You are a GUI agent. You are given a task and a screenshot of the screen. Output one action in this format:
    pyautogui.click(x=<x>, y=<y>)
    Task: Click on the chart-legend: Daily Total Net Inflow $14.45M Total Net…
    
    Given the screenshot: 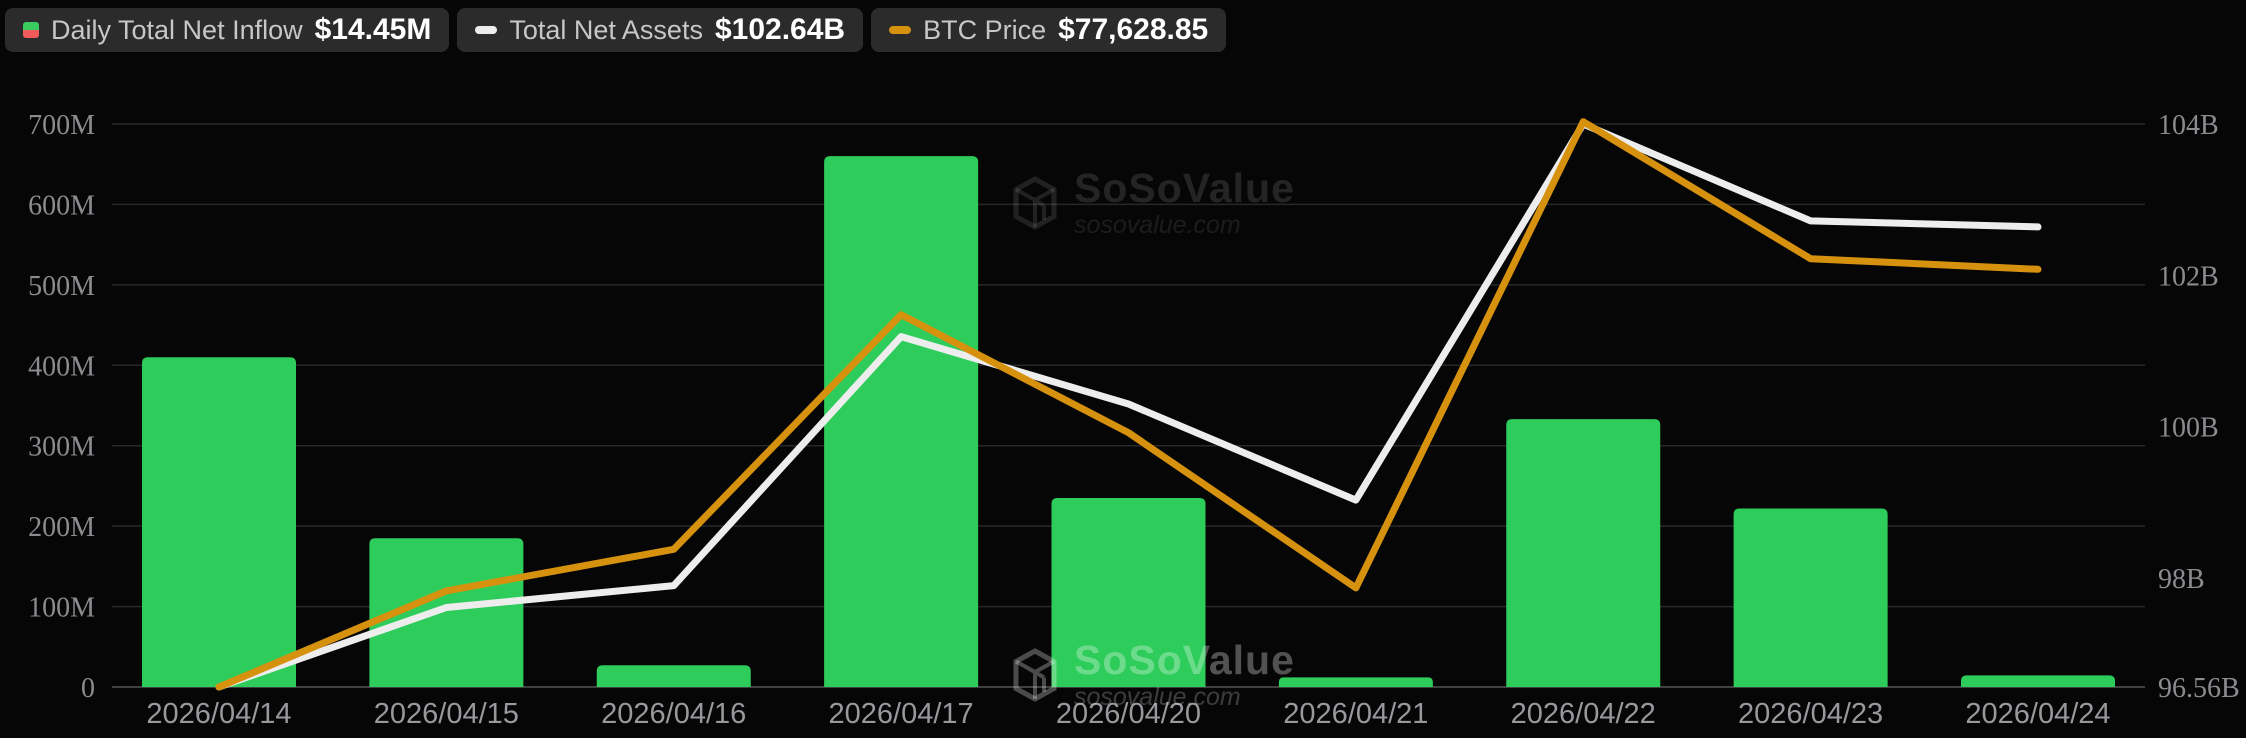 What is the action you would take?
    pyautogui.click(x=616, y=30)
    